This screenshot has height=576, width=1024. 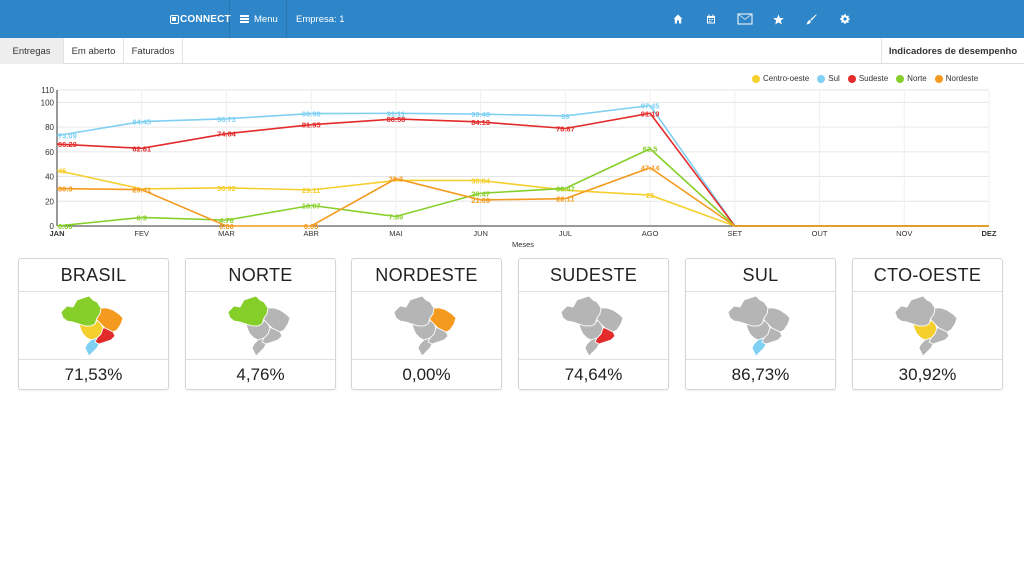 I want to click on data-label: 47.14, so click(x=651, y=168).